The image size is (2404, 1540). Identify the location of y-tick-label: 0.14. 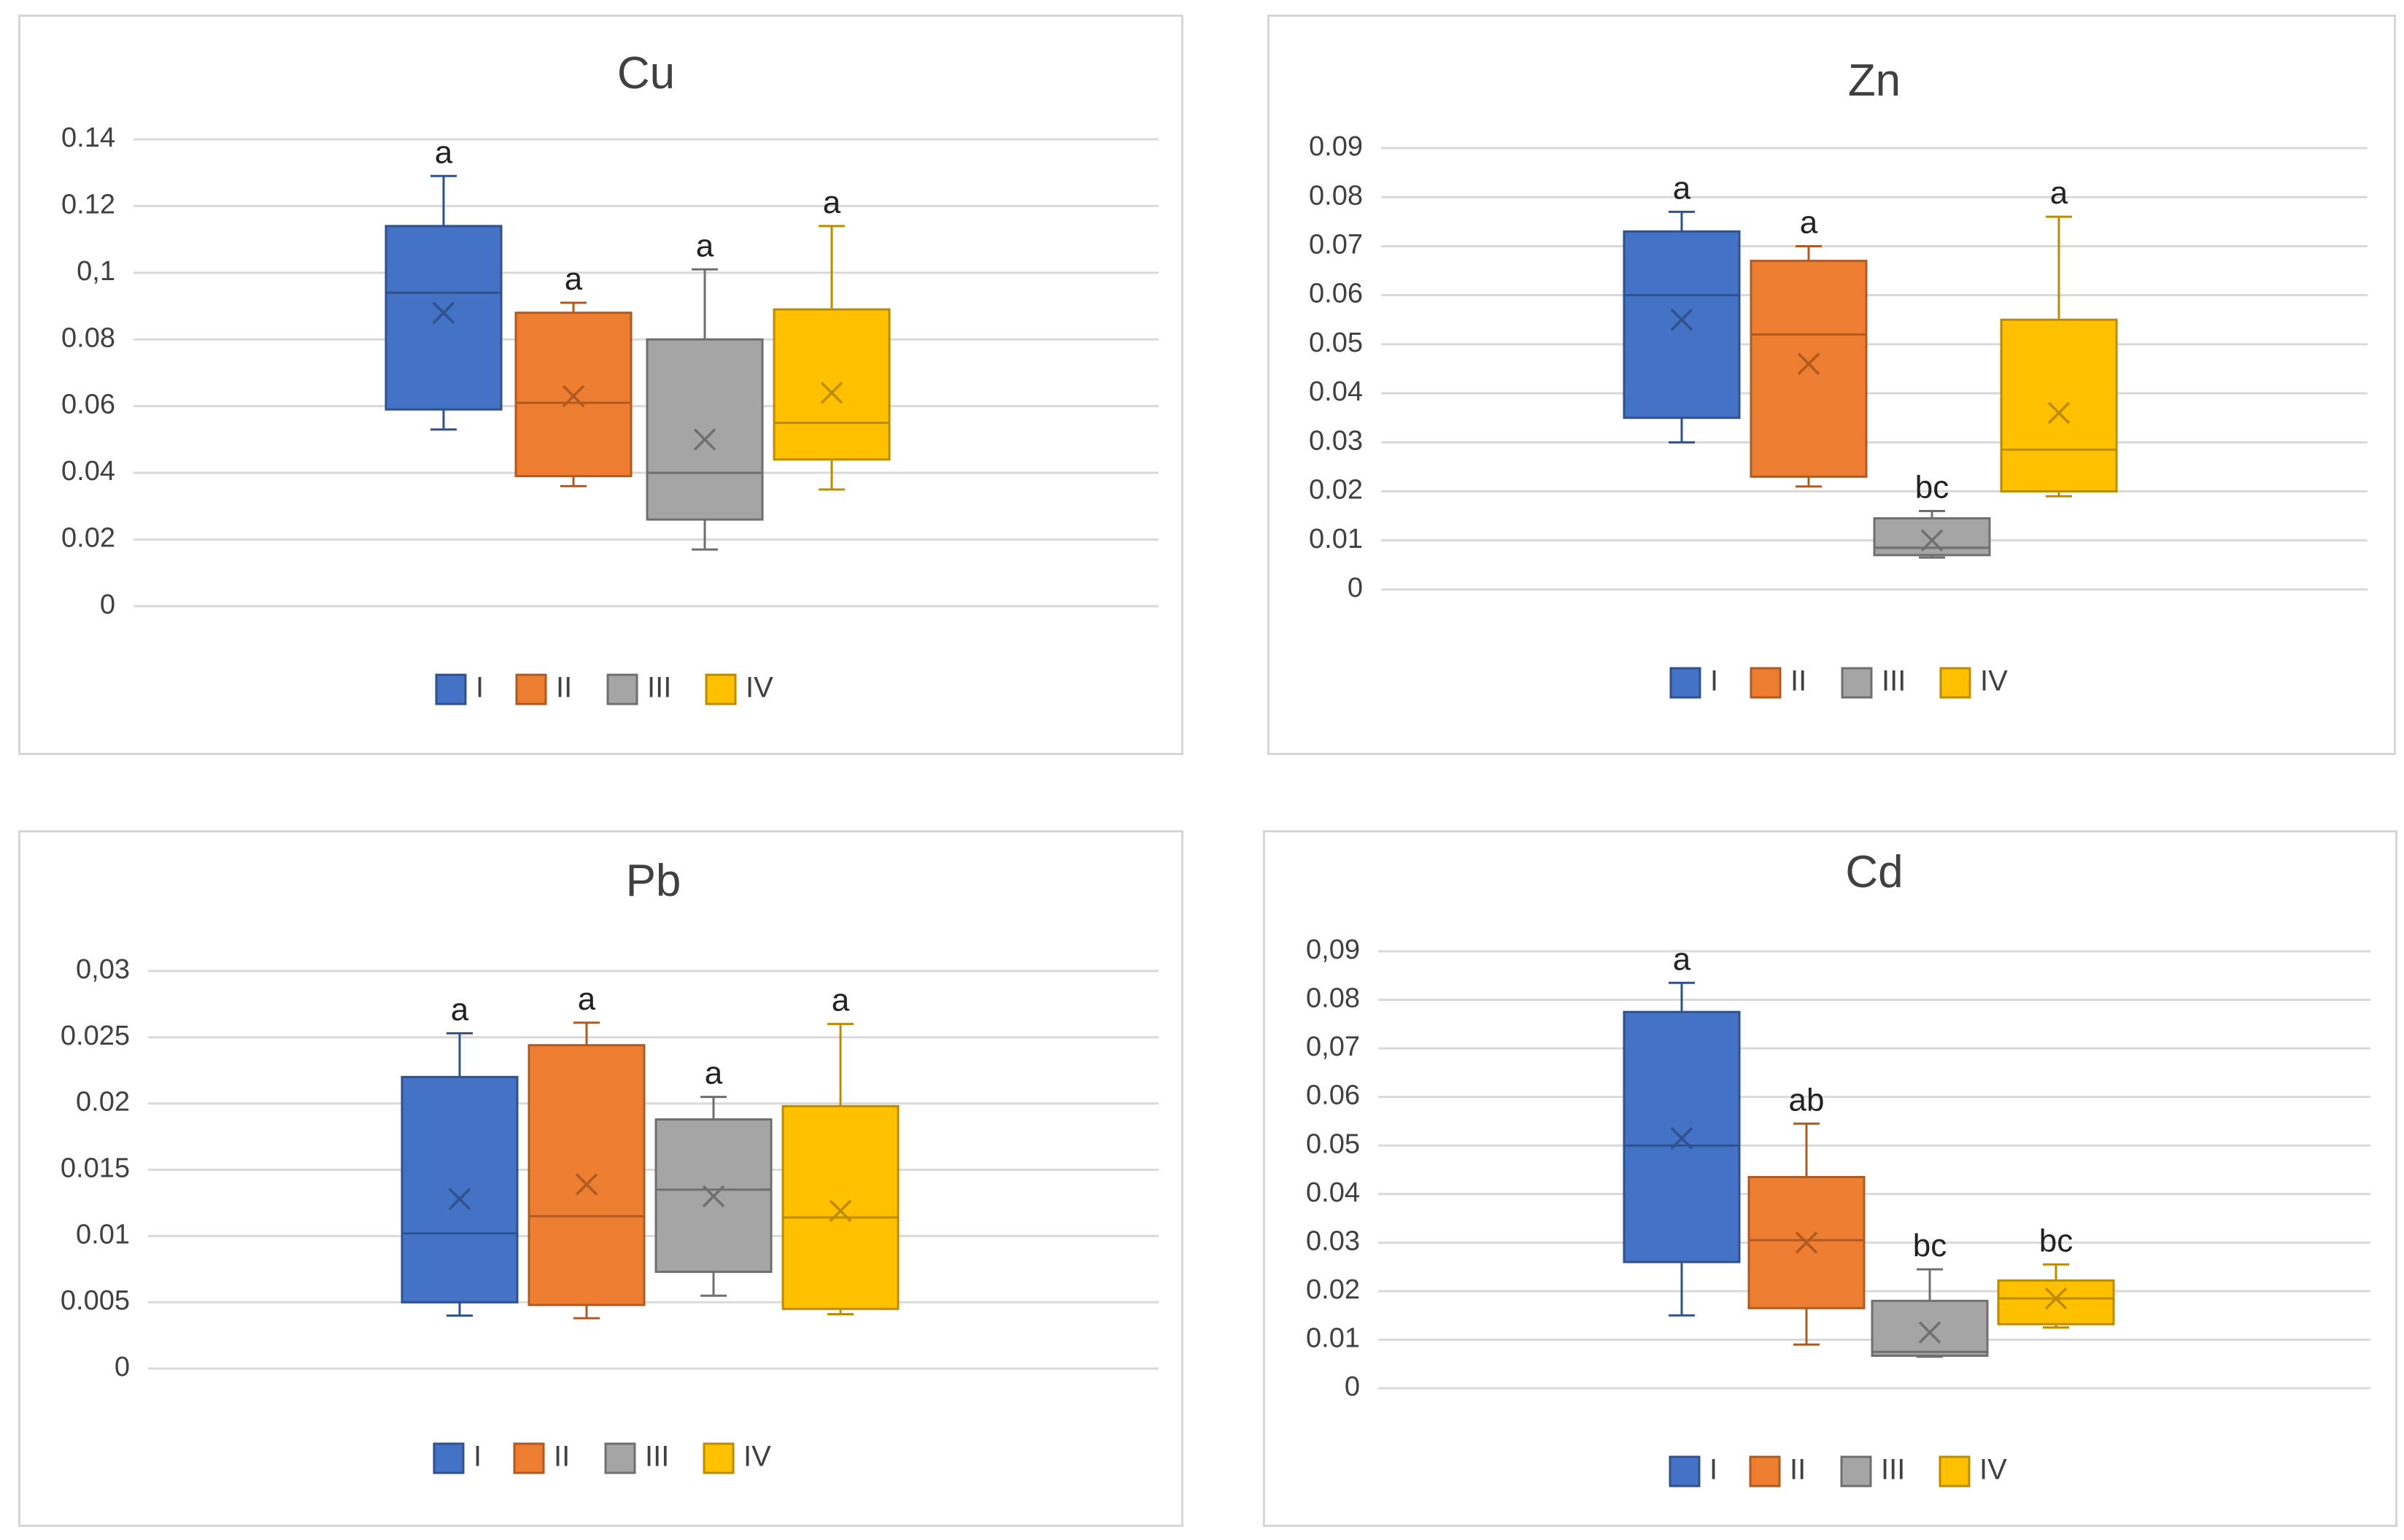
(88, 138).